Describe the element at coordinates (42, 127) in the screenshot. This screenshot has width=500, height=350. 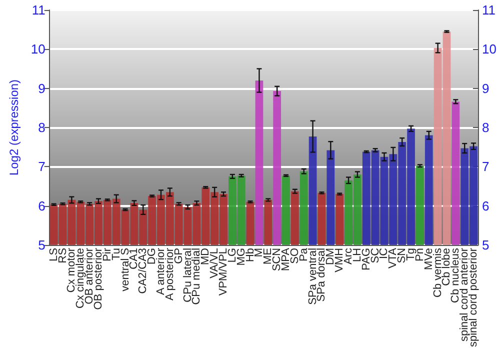
I see `y-tick-label: 8` at that location.